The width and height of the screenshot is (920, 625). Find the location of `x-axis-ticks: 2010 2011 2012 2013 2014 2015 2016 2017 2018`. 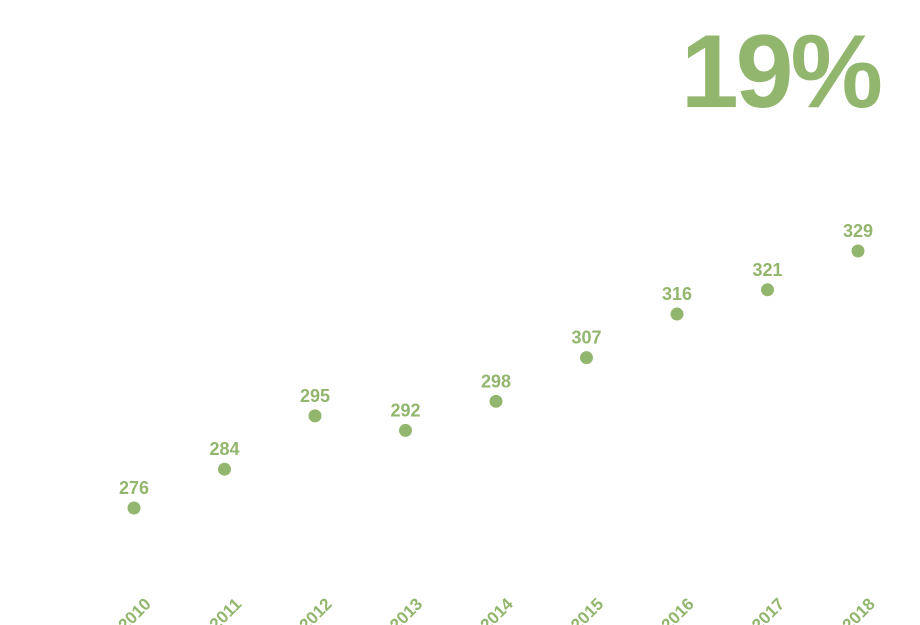

x-axis-ticks: 2010 2011 2012 2013 2014 2015 2016 2017 2018 is located at coordinates (497, 609).